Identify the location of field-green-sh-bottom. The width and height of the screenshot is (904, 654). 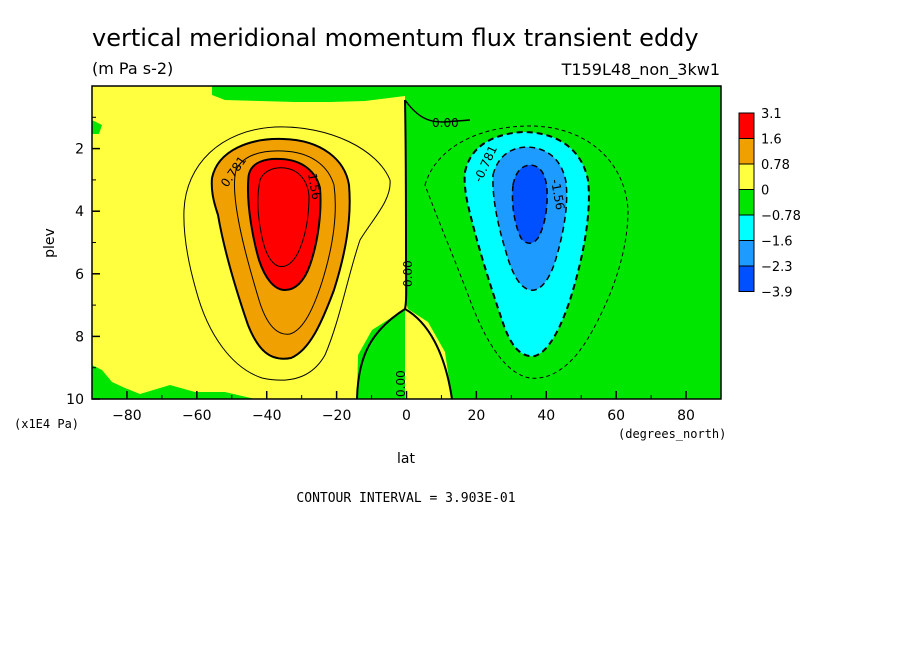
(173, 382).